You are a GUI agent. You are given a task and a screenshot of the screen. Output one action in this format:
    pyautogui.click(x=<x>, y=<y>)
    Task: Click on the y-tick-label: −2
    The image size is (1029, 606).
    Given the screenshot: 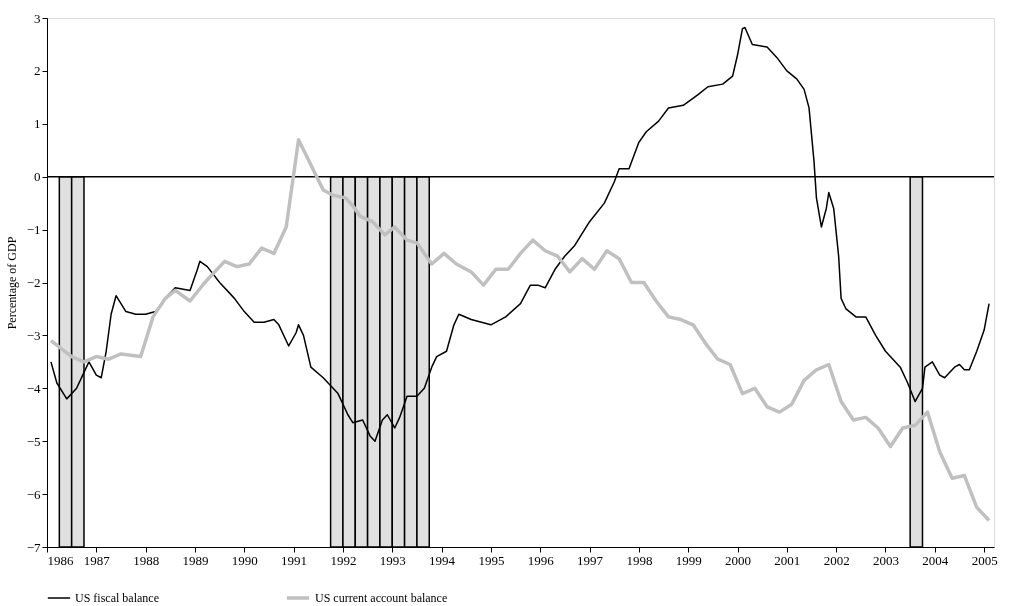 What is the action you would take?
    pyautogui.click(x=33, y=282)
    